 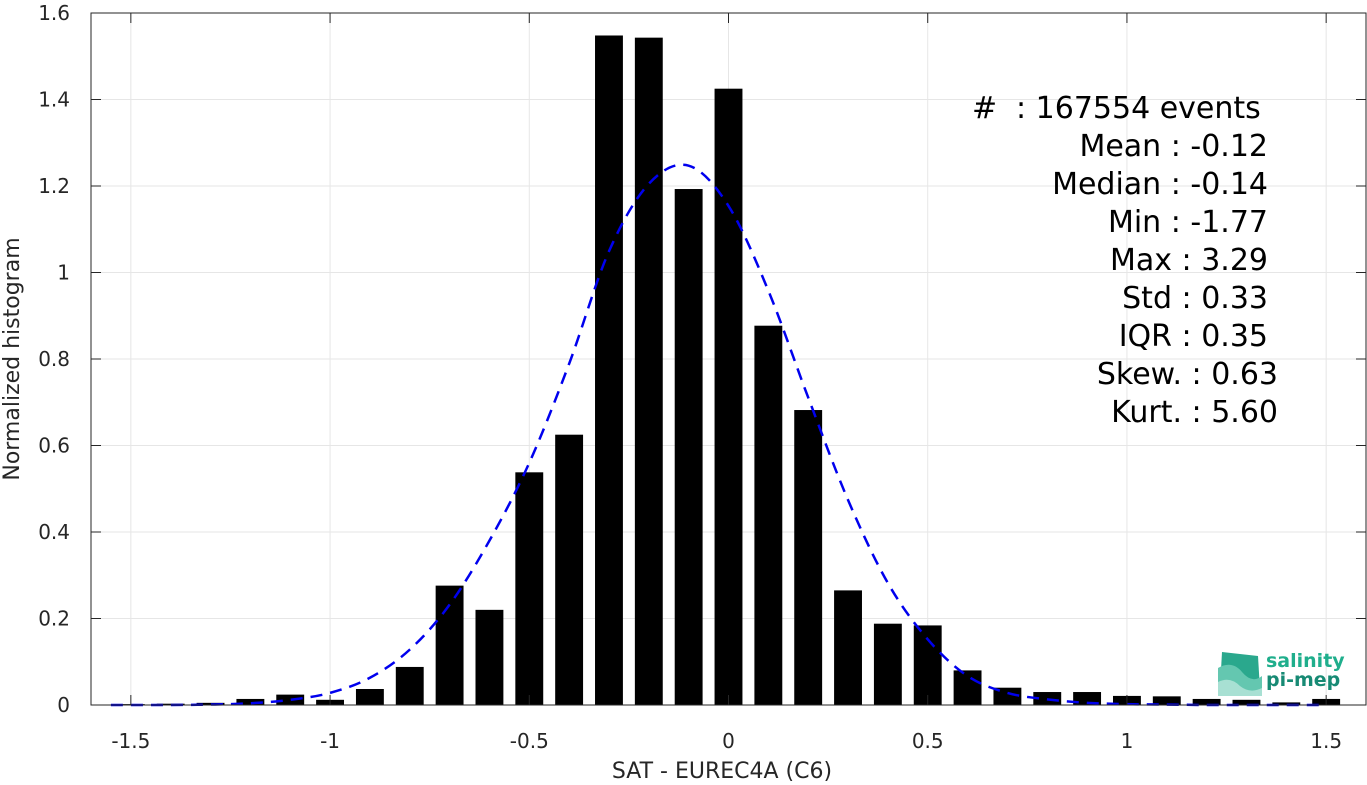 I want to click on y-tick-label: 0.2, so click(x=54, y=619).